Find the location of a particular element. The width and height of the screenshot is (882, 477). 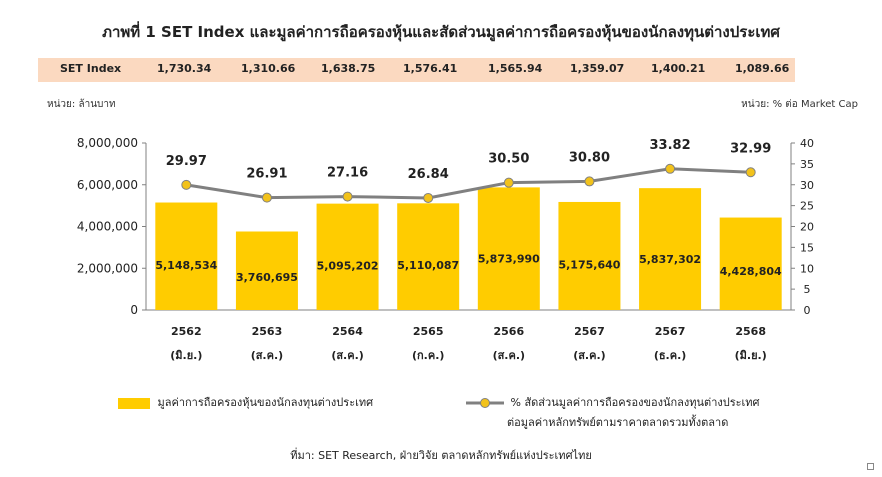

y-right-tick-label: 40 is located at coordinates (807, 143).